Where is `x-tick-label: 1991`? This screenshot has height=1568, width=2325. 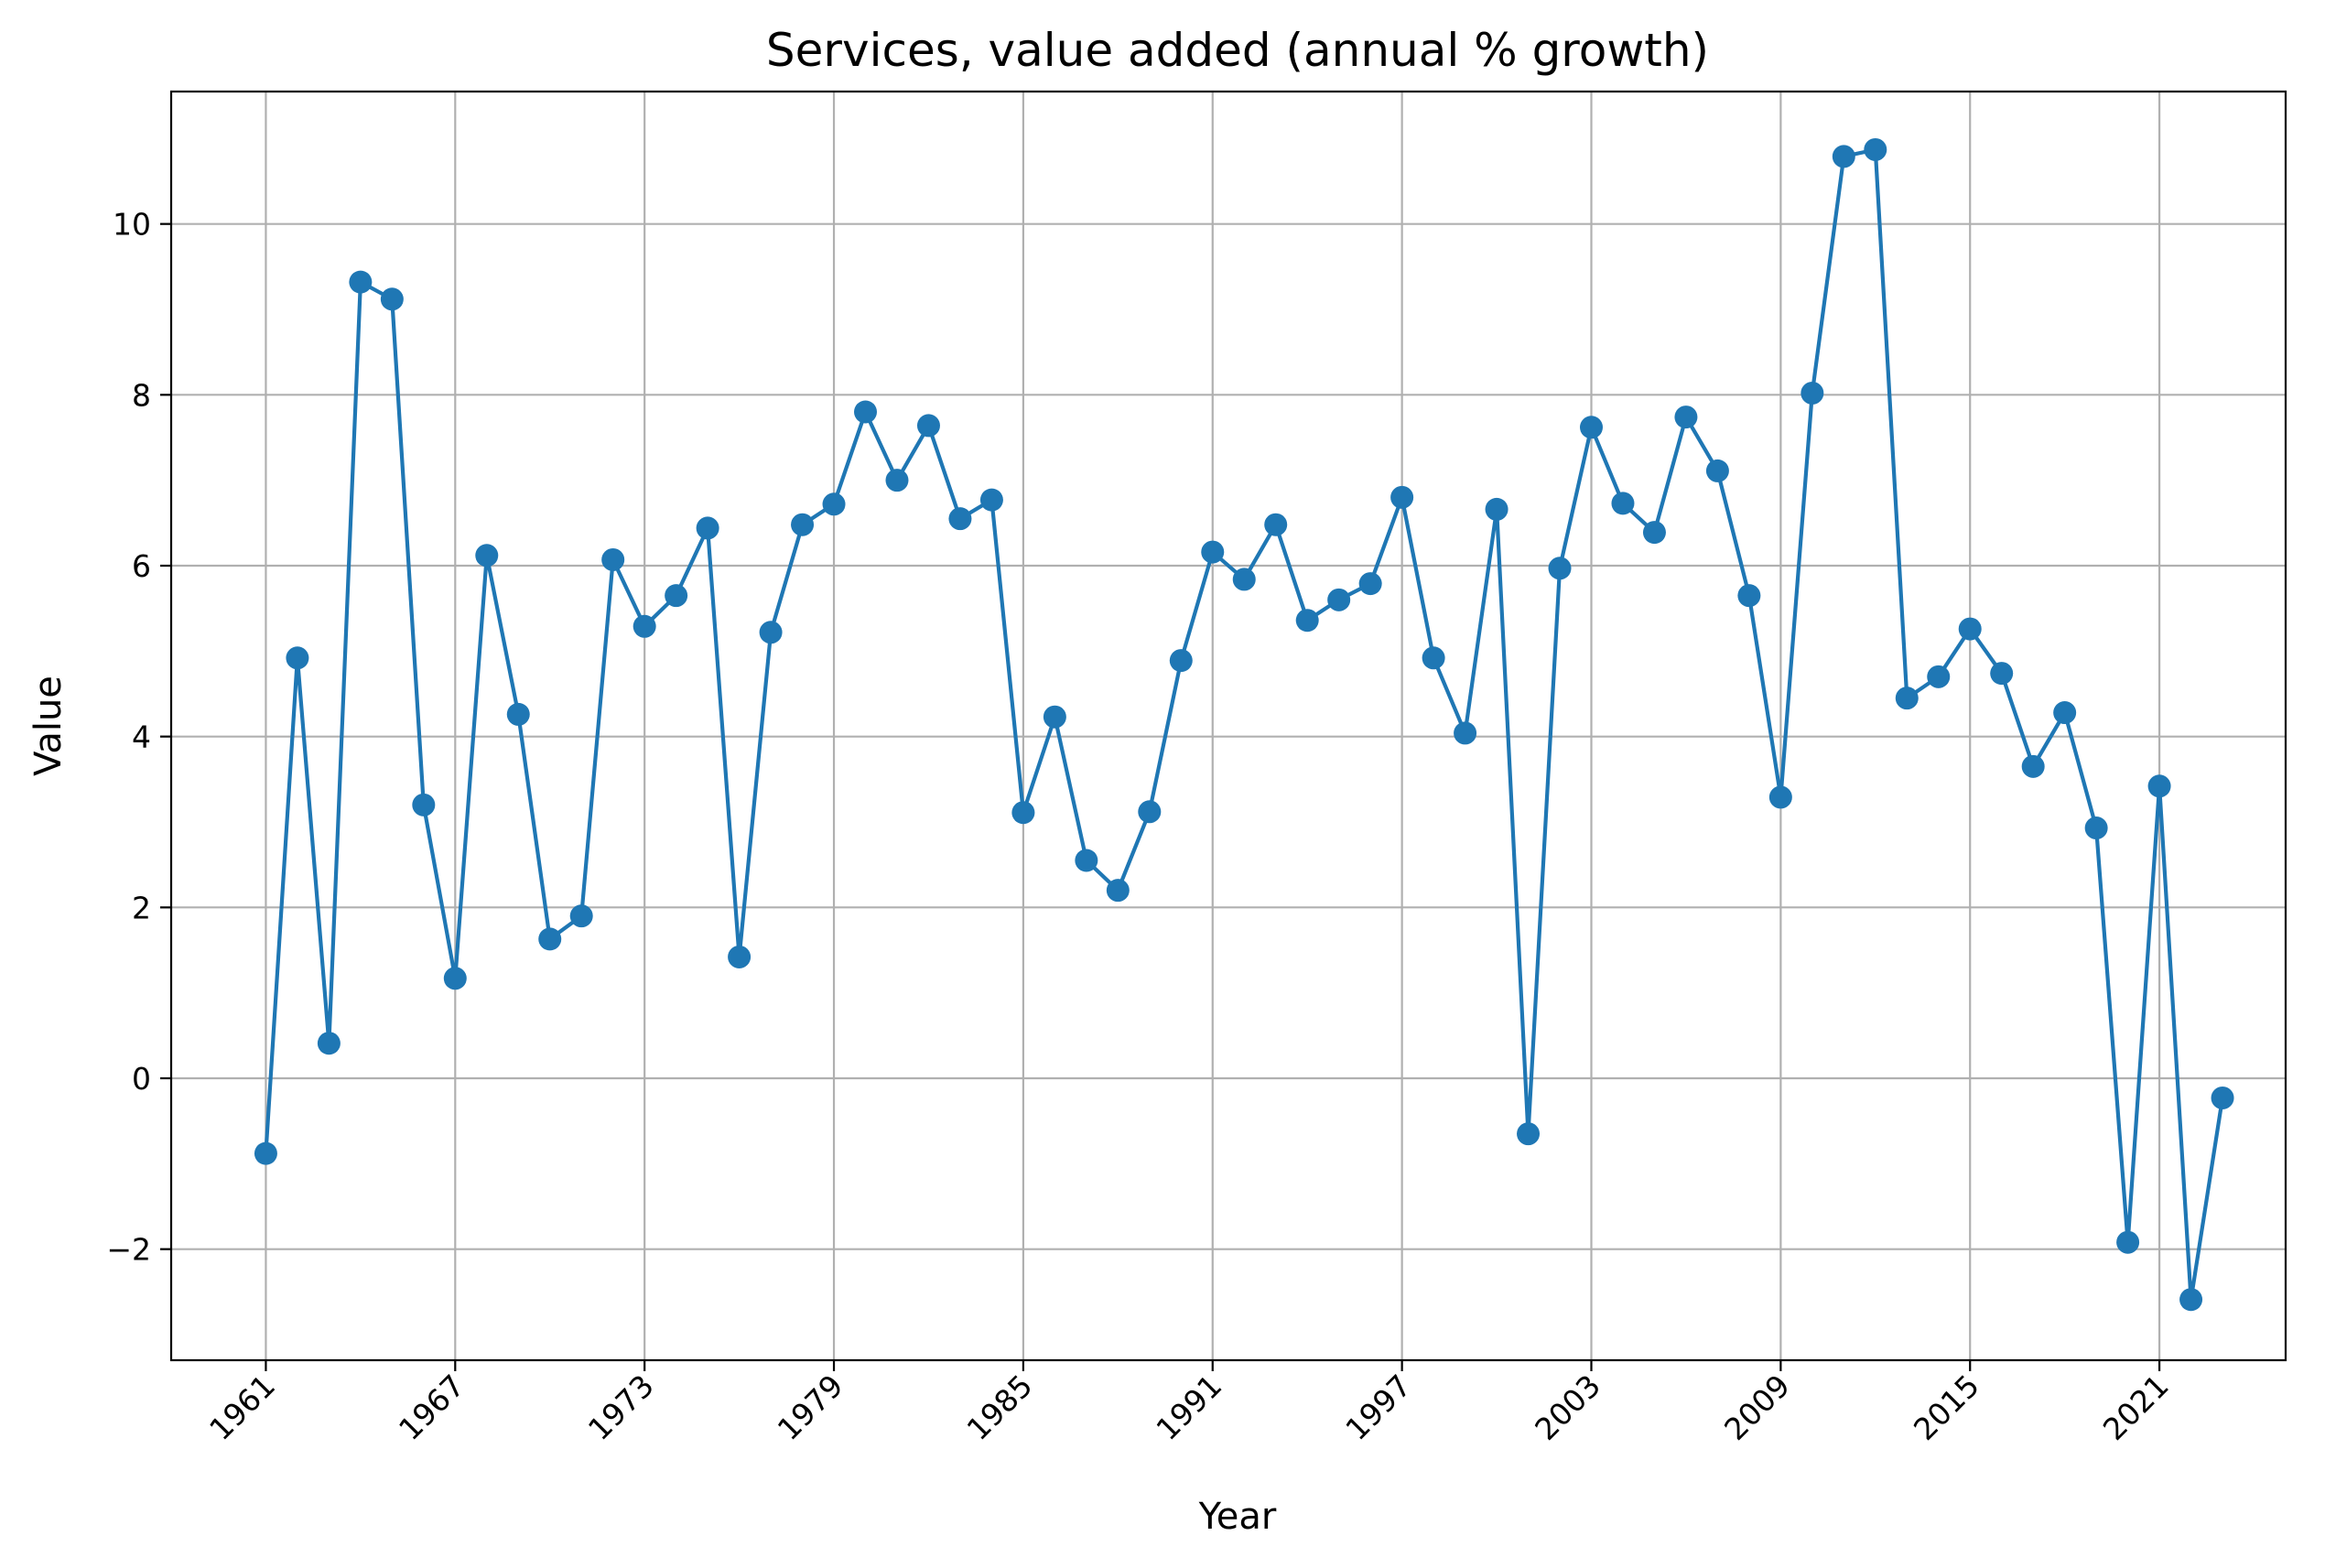 x-tick-label: 1991 is located at coordinates (1189, 1407).